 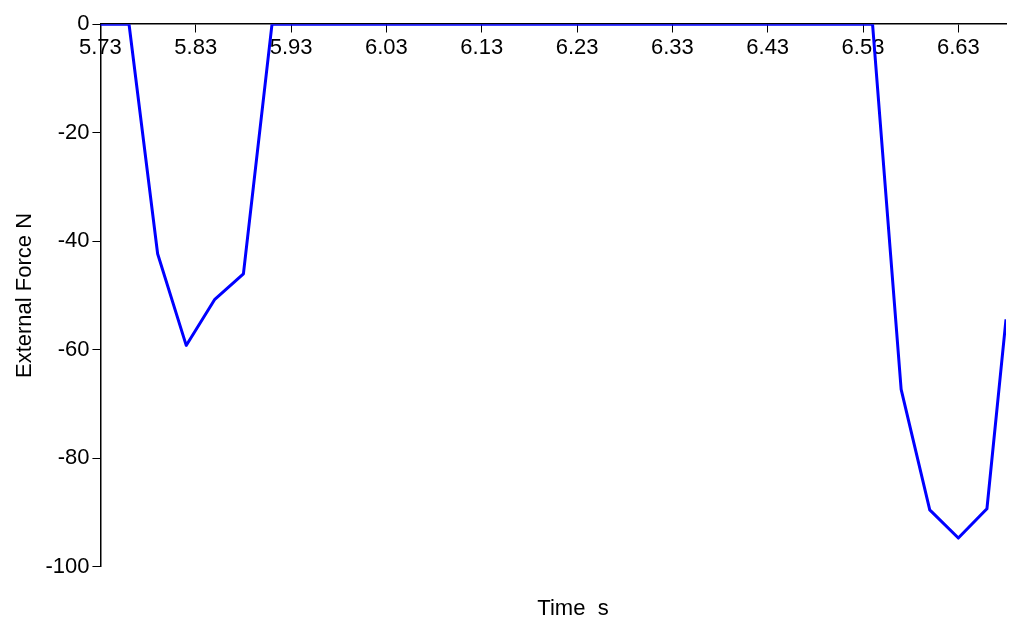 What do you see at coordinates (958, 47) in the screenshot?
I see `x-tick-label: 6.63` at bounding box center [958, 47].